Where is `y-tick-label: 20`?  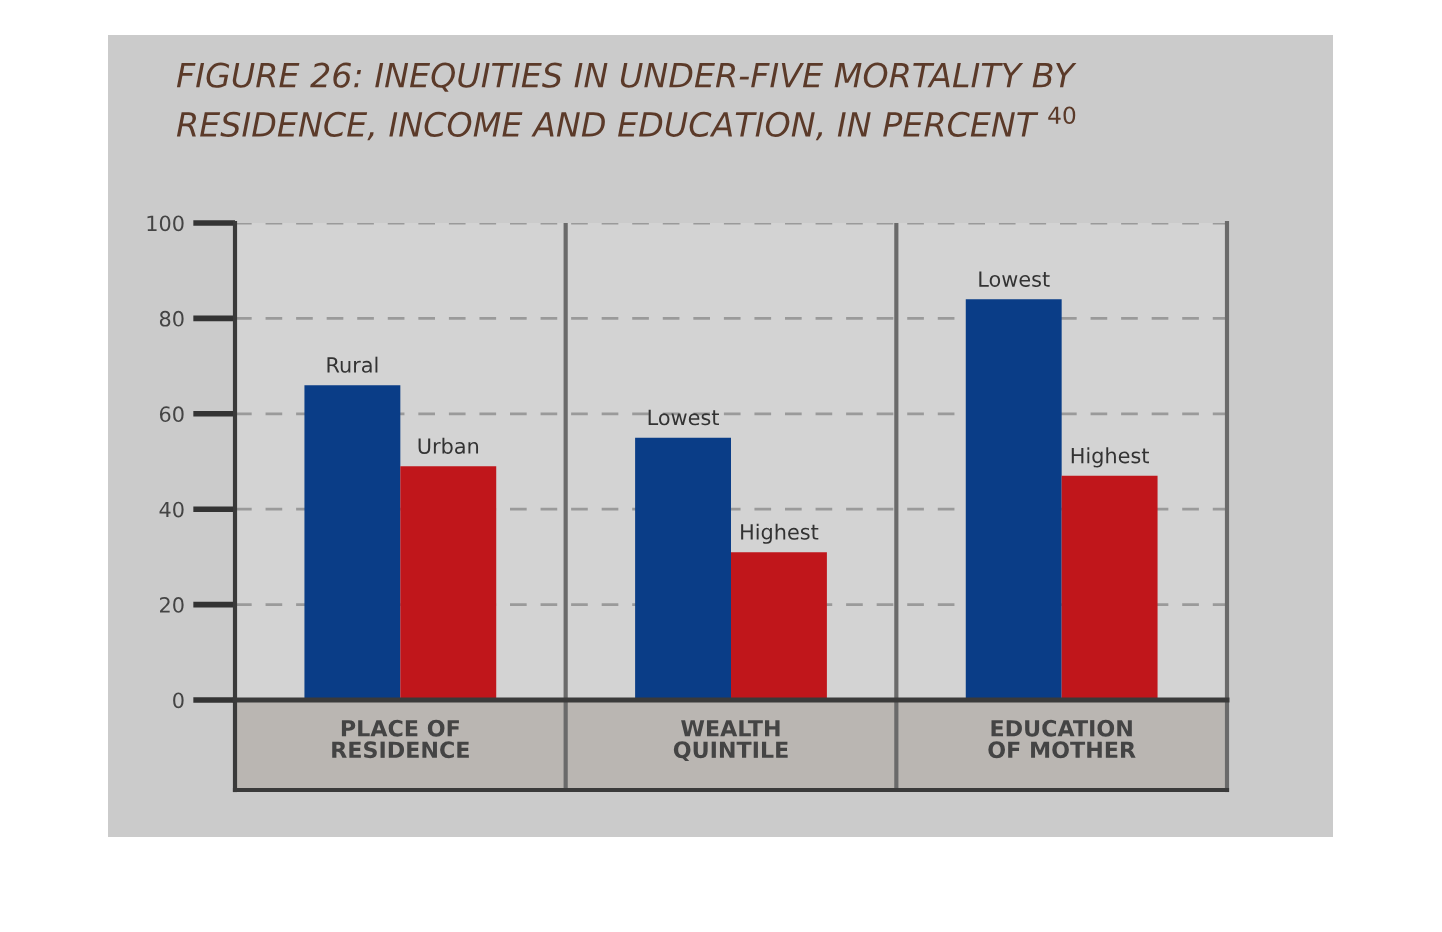 y-tick-label: 20 is located at coordinates (172, 605).